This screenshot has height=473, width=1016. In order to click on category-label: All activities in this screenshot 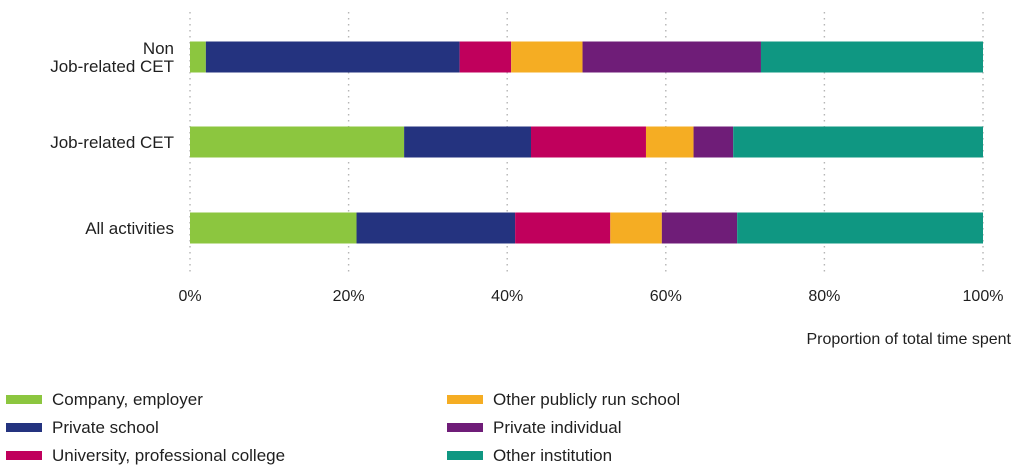, I will do `click(129, 228)`.